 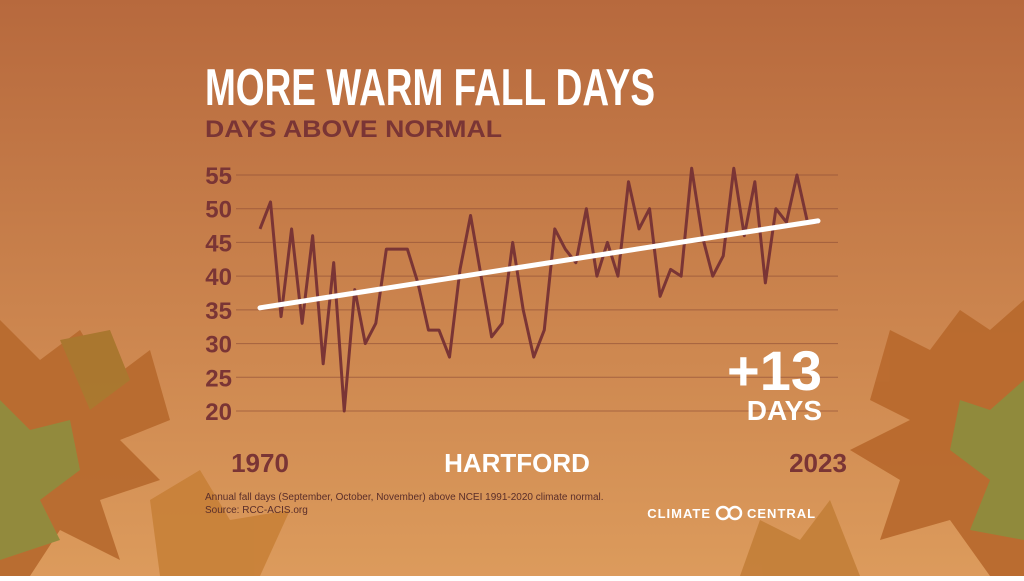 I want to click on trend-line, so click(x=539, y=264).